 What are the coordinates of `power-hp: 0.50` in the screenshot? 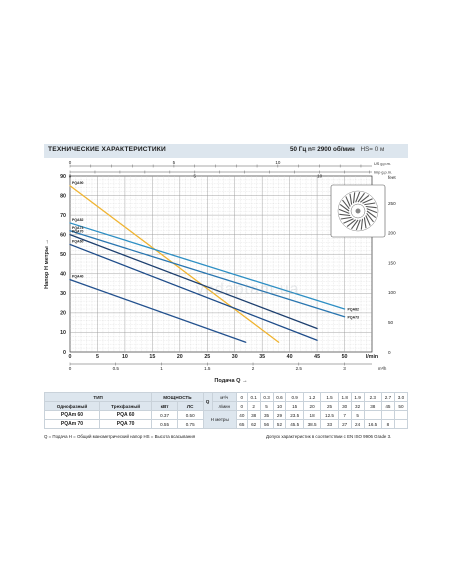 It's located at (190, 415).